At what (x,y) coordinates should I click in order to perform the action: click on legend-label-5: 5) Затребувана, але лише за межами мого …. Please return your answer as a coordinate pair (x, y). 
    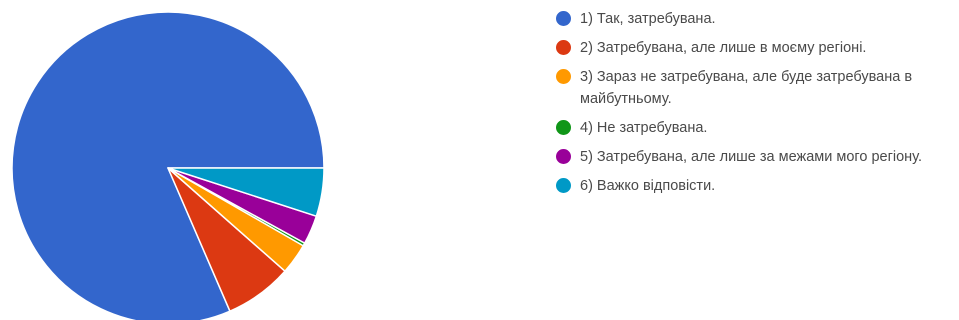
    Looking at the image, I should click on (751, 157).